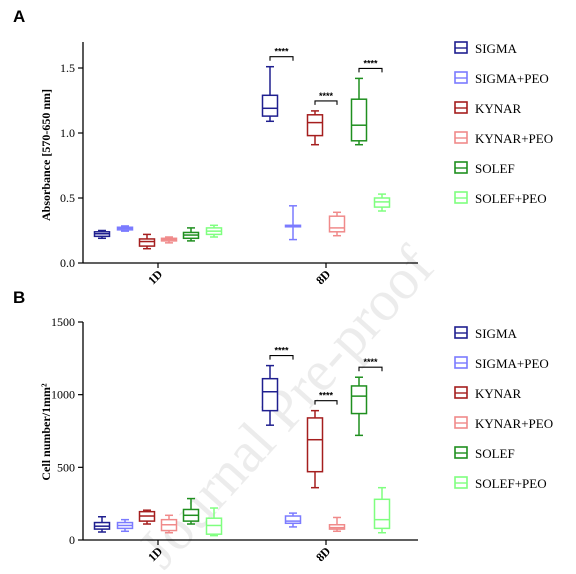 The height and width of the screenshot is (574, 576). I want to click on panel-b-sig-bracket-sigma: ****, so click(281, 353).